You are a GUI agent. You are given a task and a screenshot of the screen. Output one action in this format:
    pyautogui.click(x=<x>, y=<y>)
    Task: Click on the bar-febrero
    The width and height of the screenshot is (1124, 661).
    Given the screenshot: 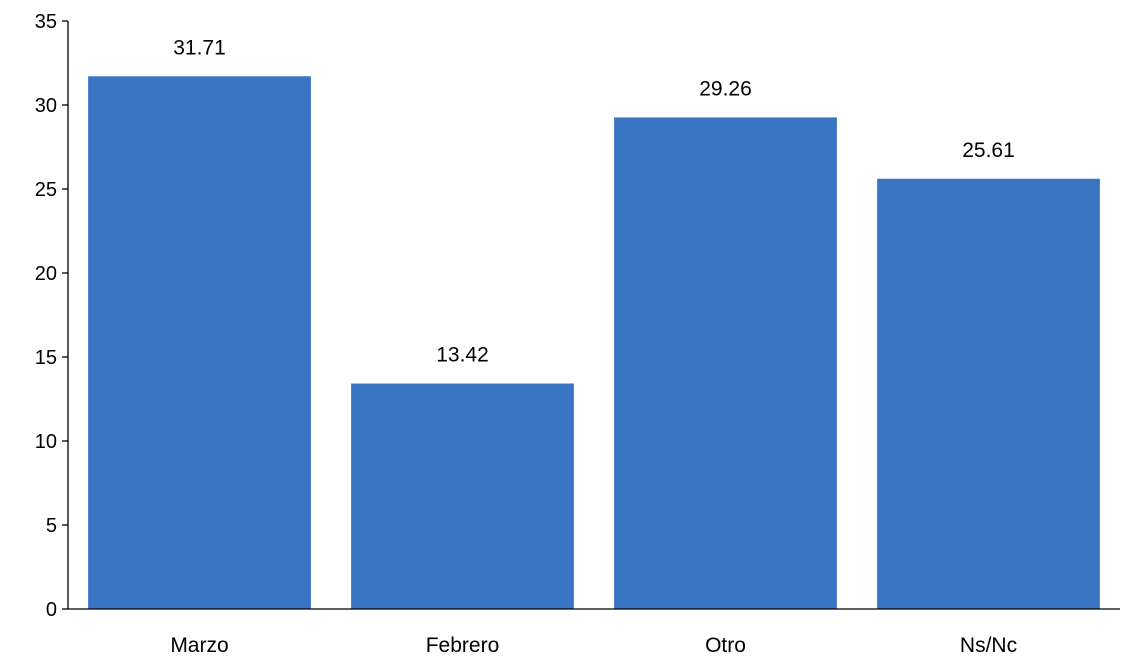 What is the action you would take?
    pyautogui.click(x=462, y=496)
    